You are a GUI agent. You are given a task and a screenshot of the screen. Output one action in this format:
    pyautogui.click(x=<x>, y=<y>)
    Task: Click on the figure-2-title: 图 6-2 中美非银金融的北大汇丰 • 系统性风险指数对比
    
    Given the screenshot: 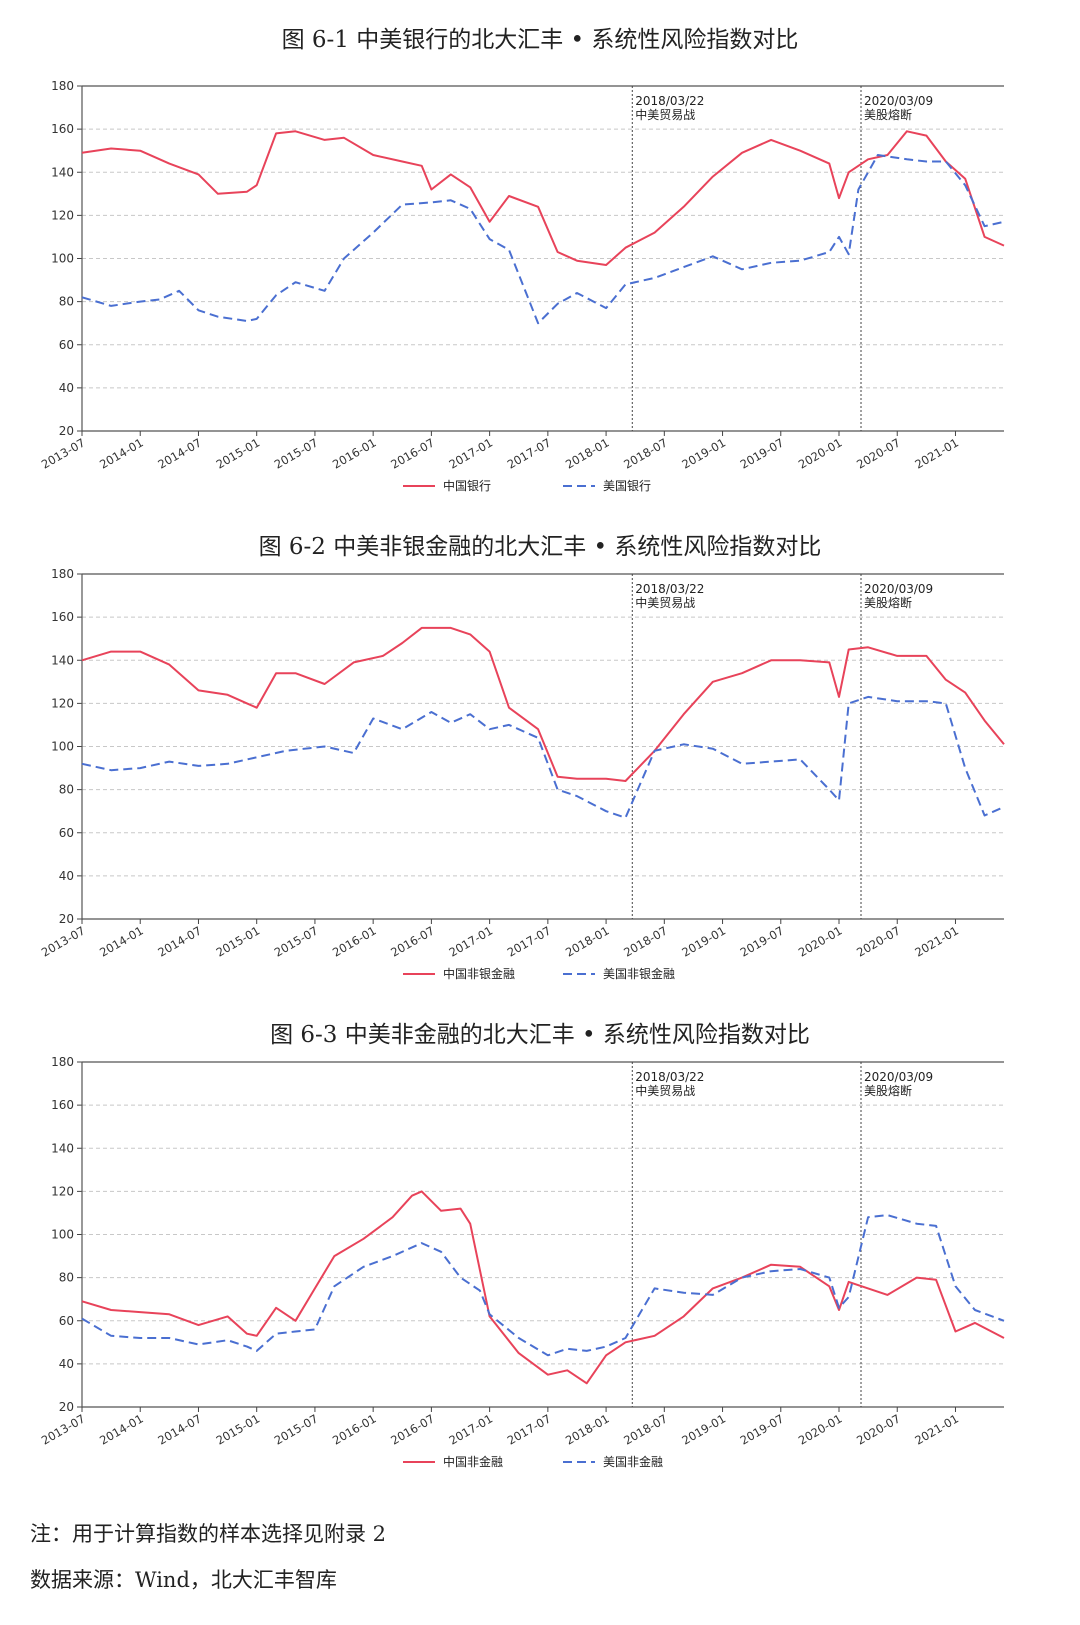 What is the action you would take?
    pyautogui.click(x=540, y=547)
    